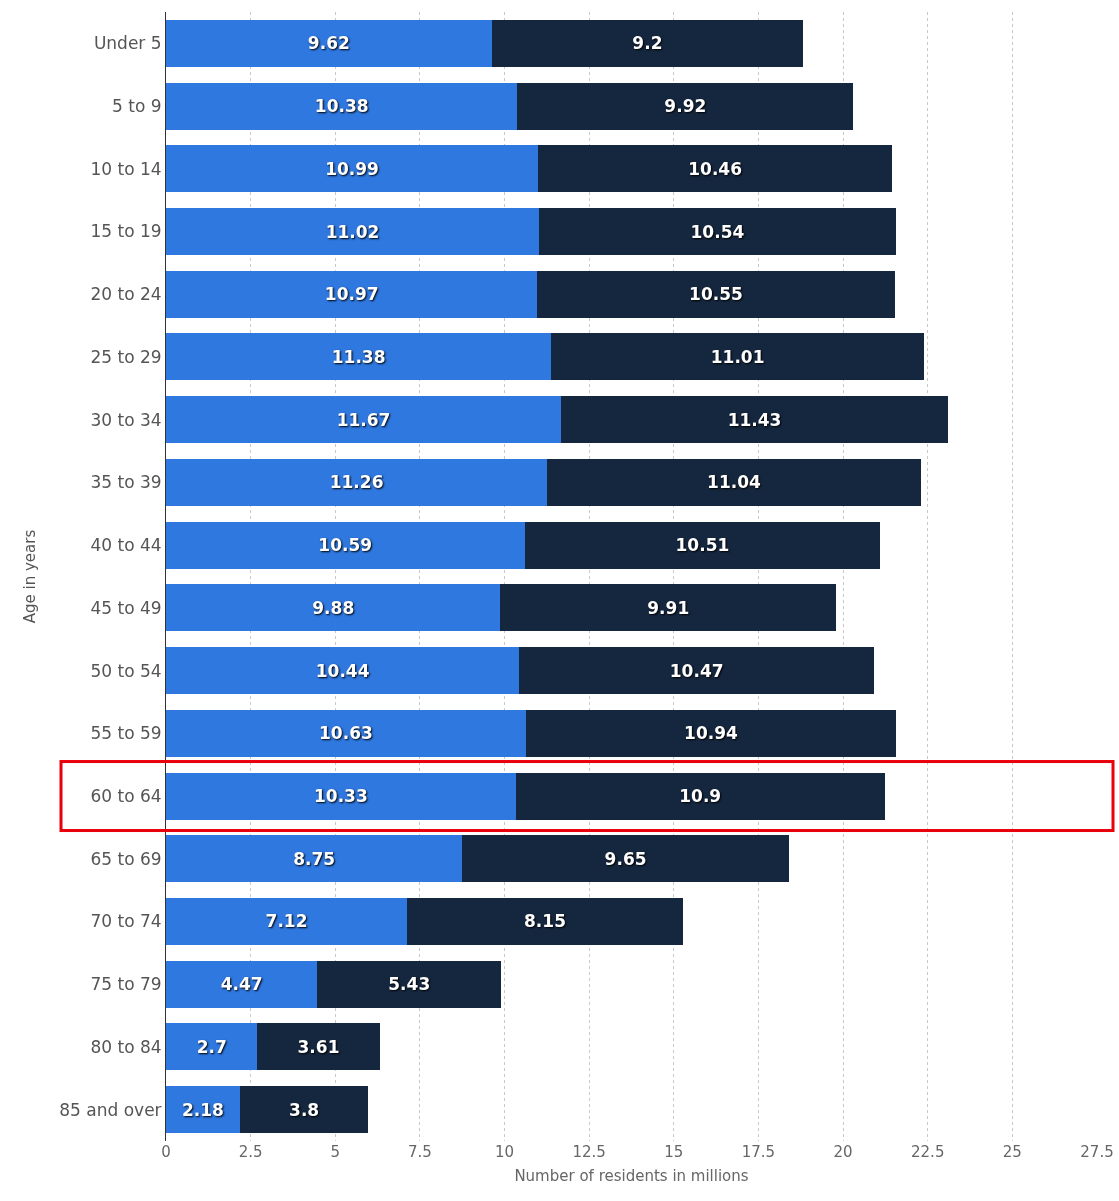 The image size is (1119, 1201). Describe the element at coordinates (126, 858) in the screenshot. I see `y-tick-label: 65 to 69` at that location.